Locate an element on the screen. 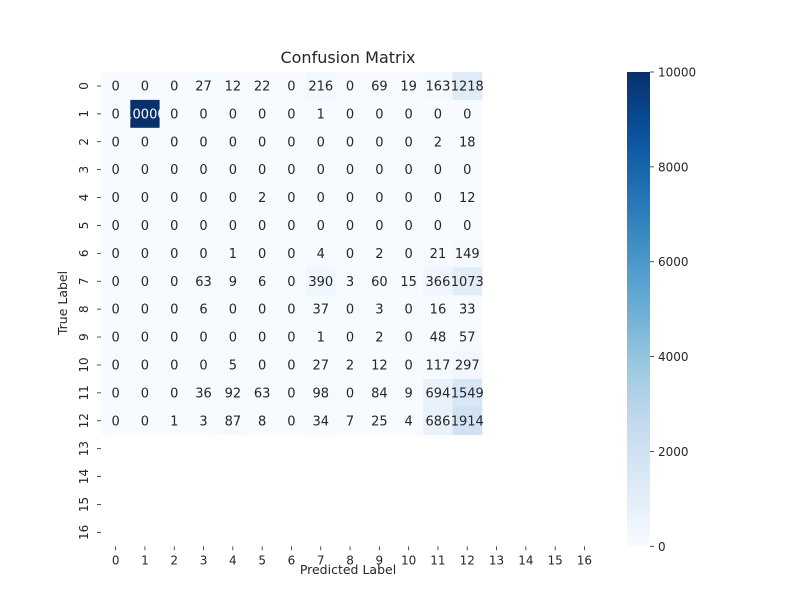 This screenshot has width=800, height=600. cell-value-label: 57 is located at coordinates (467, 338).